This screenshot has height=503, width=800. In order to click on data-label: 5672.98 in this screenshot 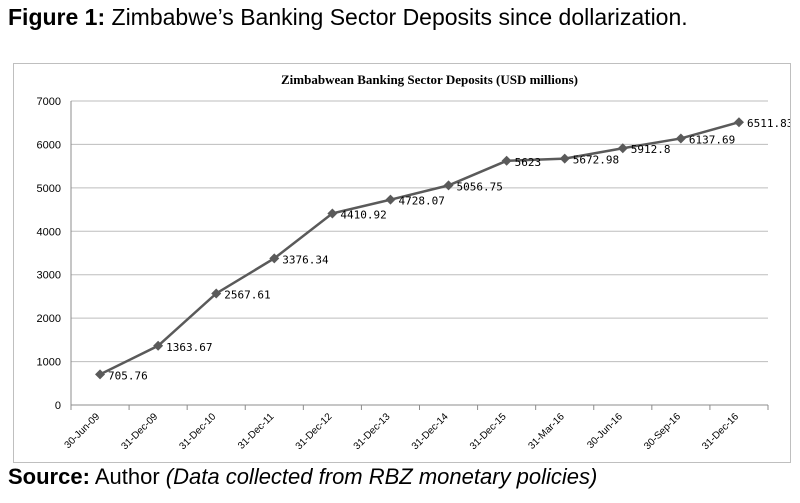, I will do `click(596, 160)`.